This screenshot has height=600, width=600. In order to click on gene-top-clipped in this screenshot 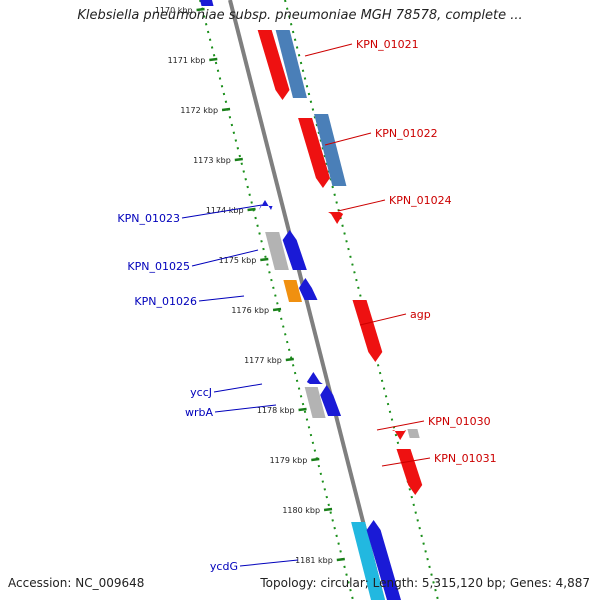, I will do `click(207, 3)`.